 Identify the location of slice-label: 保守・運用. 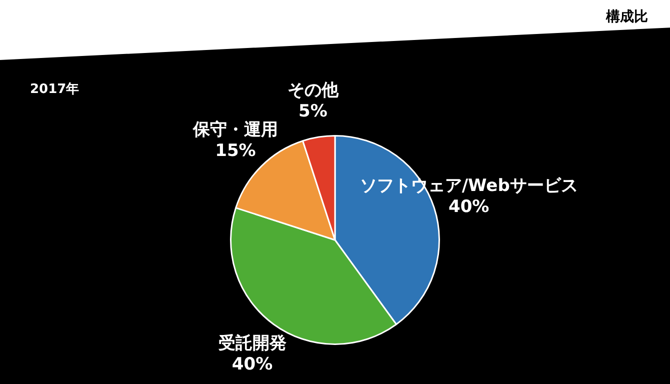
(235, 130).